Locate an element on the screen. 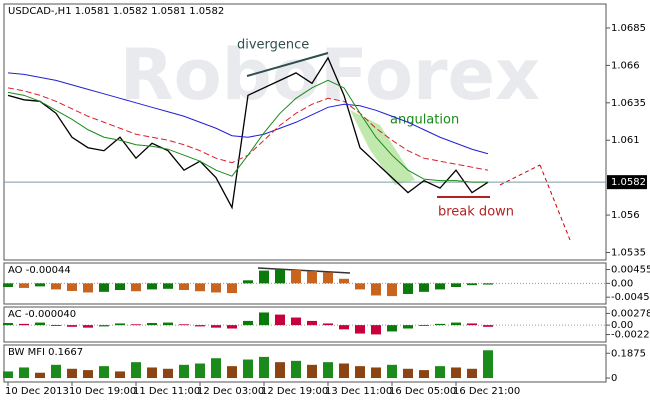 The width and height of the screenshot is (650, 400). y-tick-label: 0.00455 is located at coordinates (630, 270).